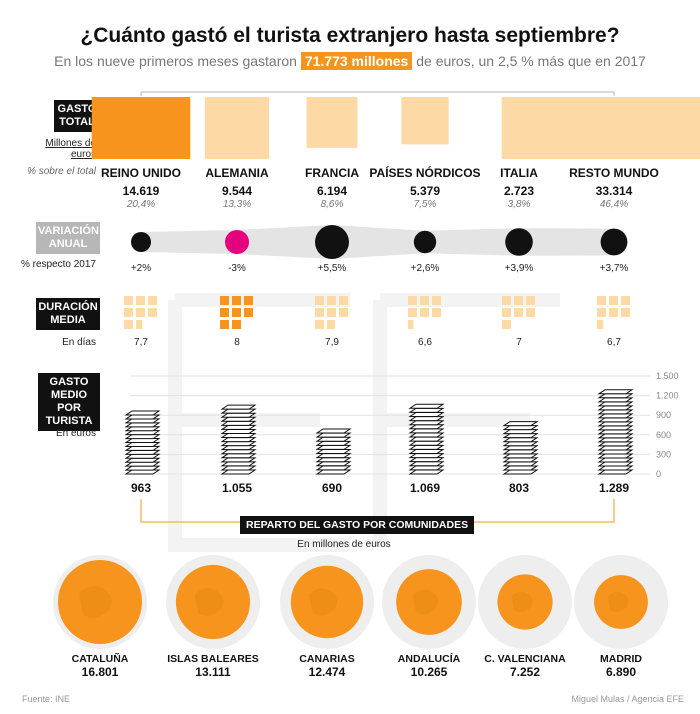 Image resolution: width=700 pixels, height=714 pixels. Describe the element at coordinates (332, 268) in the screenshot. I see `variation-label-francia: +5,5%` at that location.